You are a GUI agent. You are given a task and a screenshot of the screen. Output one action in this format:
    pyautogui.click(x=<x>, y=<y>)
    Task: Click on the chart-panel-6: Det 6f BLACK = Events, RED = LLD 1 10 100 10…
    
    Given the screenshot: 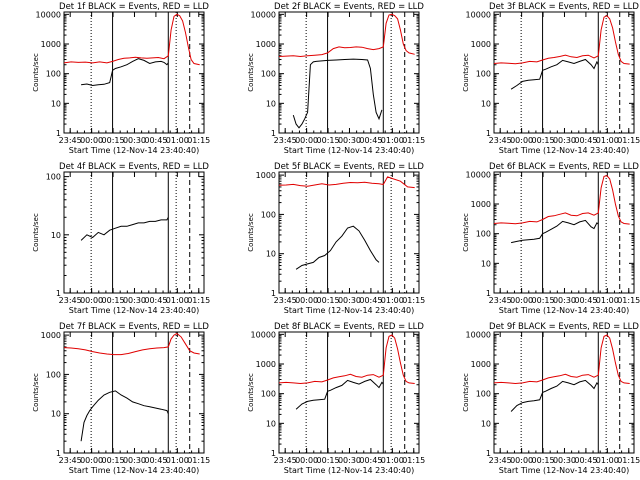 What is the action you would take?
    pyautogui.click(x=551, y=238)
    